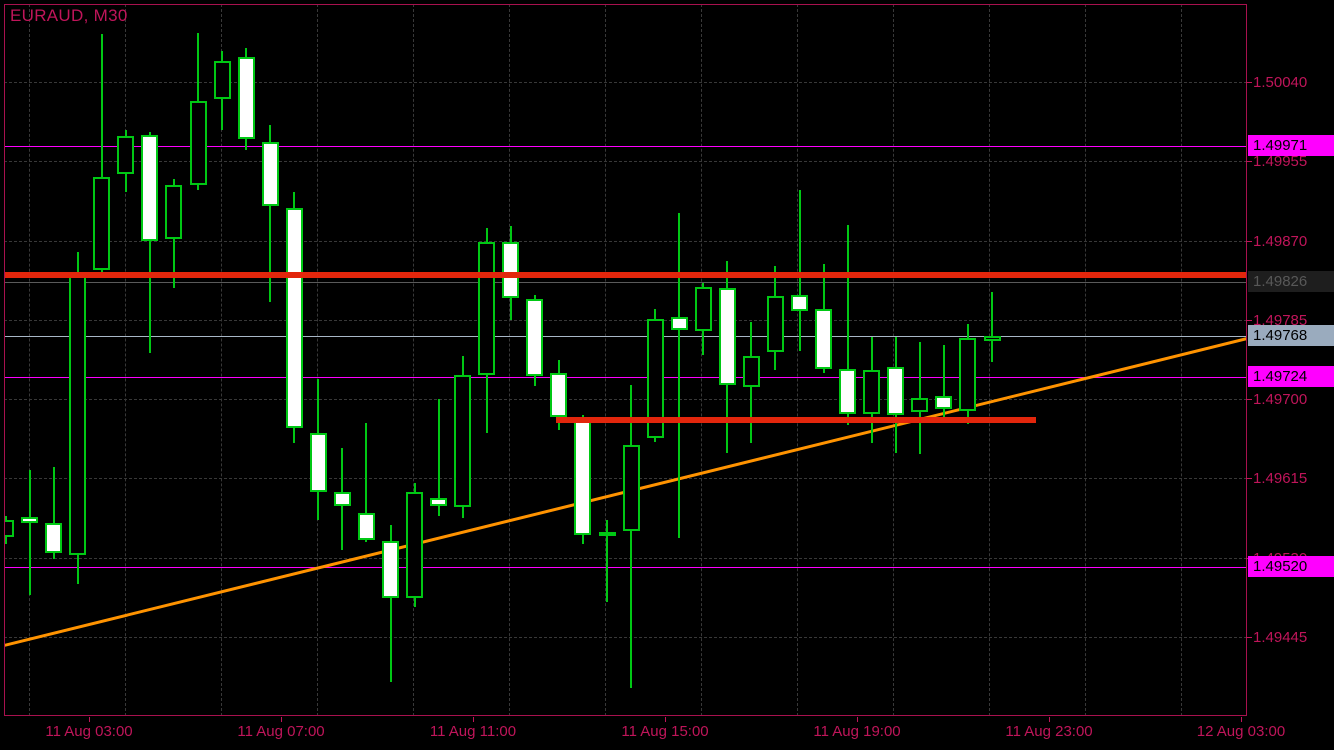 The height and width of the screenshot is (750, 1334). Describe the element at coordinates (1280, 637) in the screenshot. I see `price-axis-label: 1.49445` at that location.